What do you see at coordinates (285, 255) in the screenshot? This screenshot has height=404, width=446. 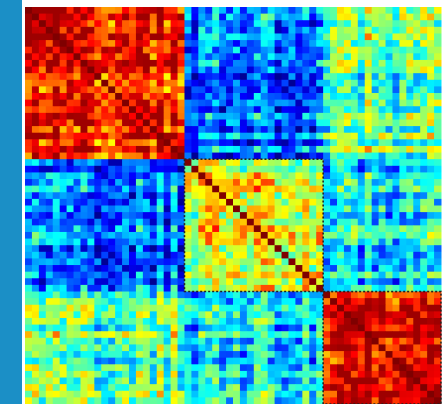 I see `diagonal-cell` at bounding box center [285, 255].